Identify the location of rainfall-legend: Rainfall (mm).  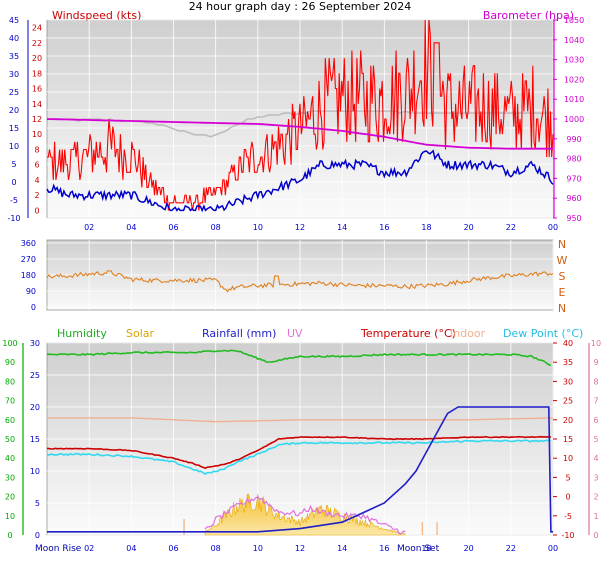
(239, 333).